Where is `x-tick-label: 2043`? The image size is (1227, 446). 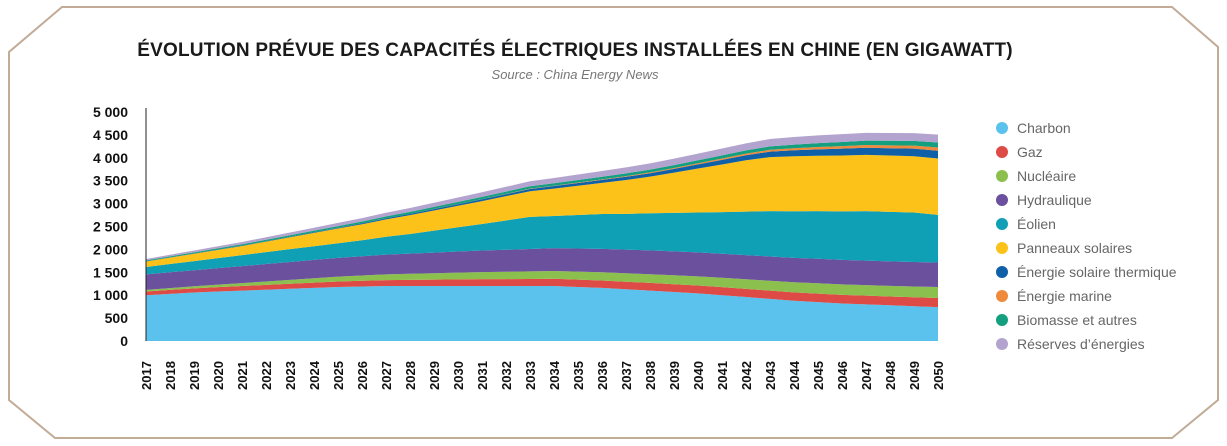
x-tick-label: 2043 is located at coordinates (770, 375).